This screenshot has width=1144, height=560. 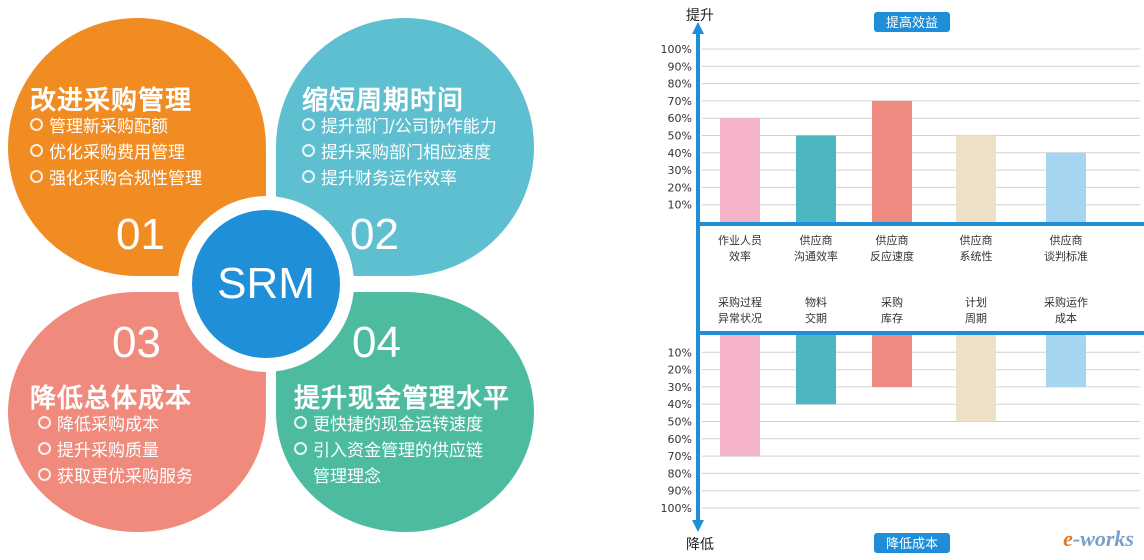 What do you see at coordinates (406, 153) in the screenshot?
I see `petal-item-text: 提升采购部门相应速度` at bounding box center [406, 153].